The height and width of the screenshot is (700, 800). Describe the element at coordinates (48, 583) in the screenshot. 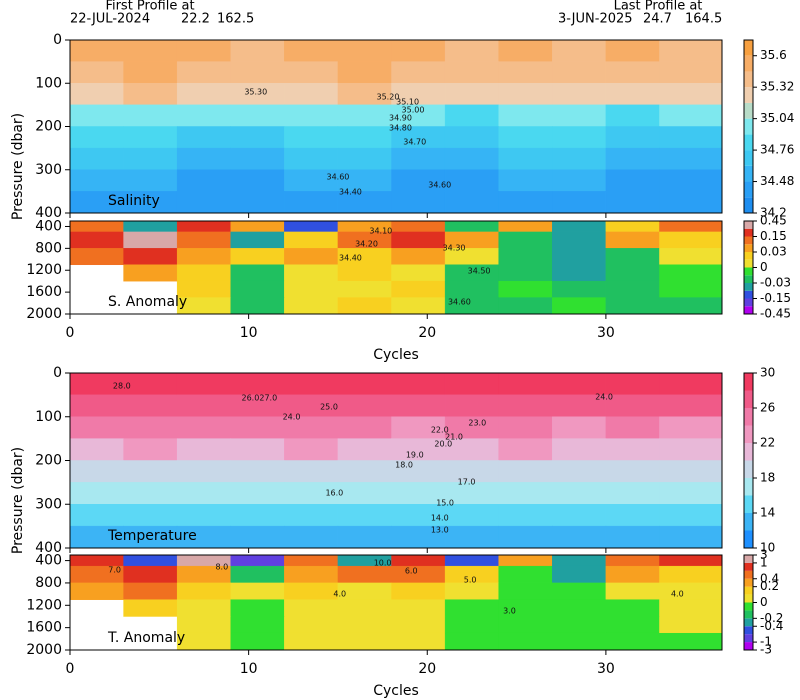

I see `y-tick-label: 800` at that location.